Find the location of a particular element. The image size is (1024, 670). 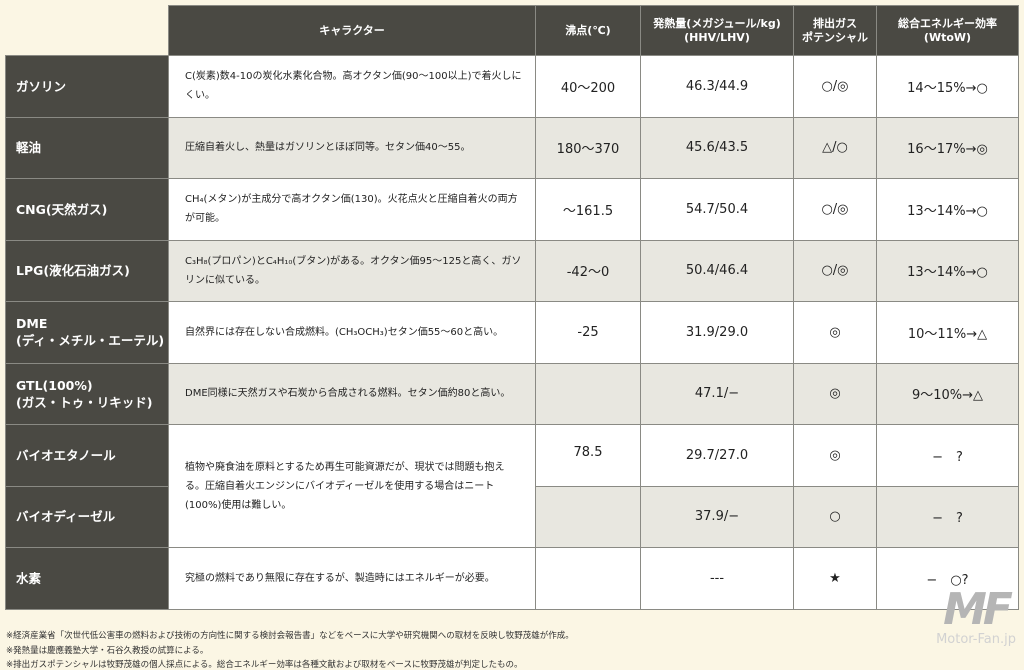

exhaust-rating: ★ is located at coordinates (835, 578).